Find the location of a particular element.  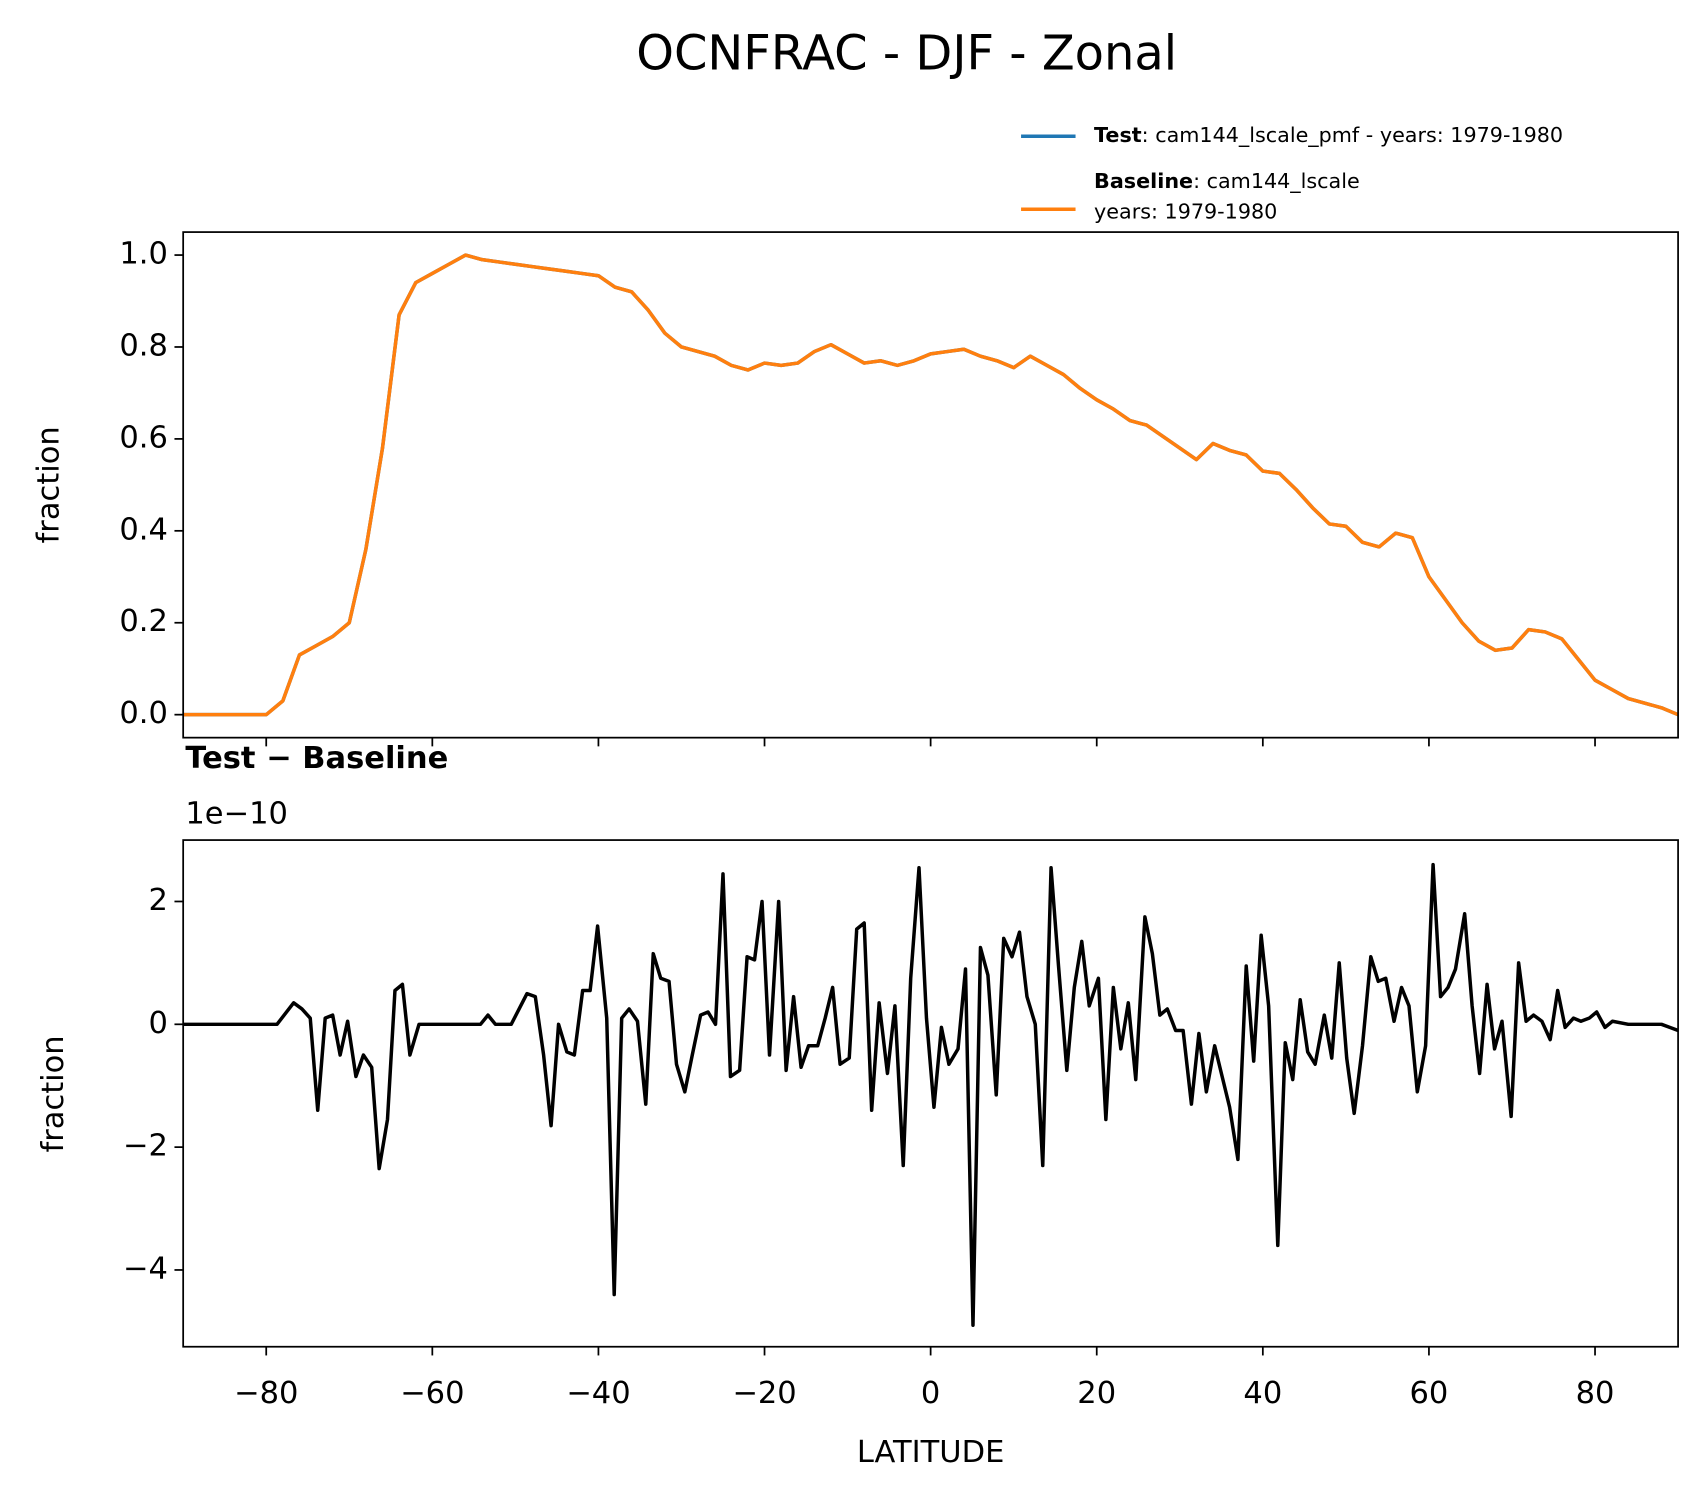

y-tick-label: −4 is located at coordinates (145, 1268).